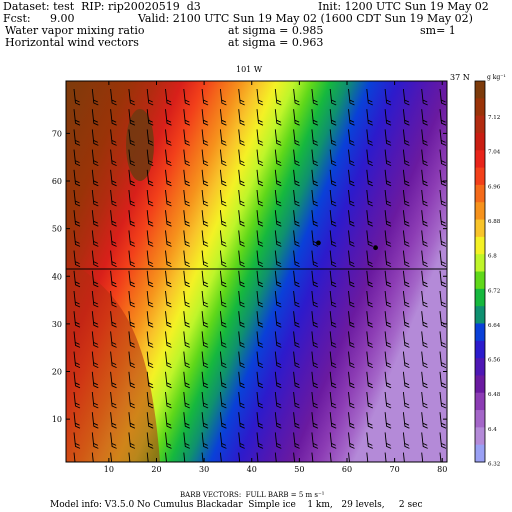  What do you see at coordinates (62, 18) in the screenshot?
I see `fcst-value: 9.00` at bounding box center [62, 18].